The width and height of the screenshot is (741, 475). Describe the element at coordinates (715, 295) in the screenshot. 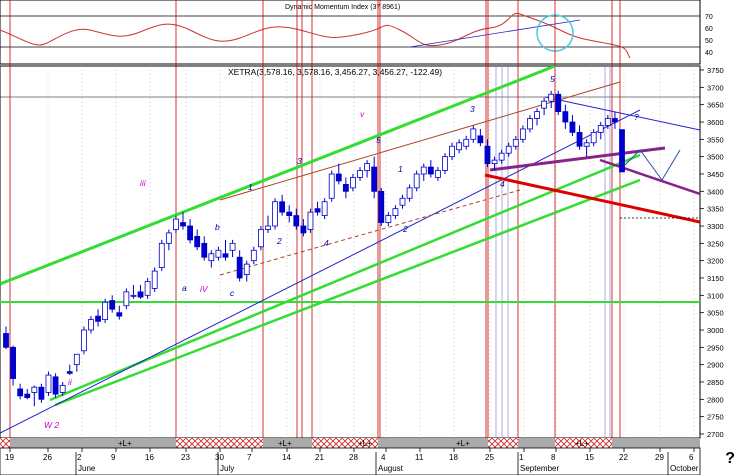

I see `y-tick-label: 3100` at that location.